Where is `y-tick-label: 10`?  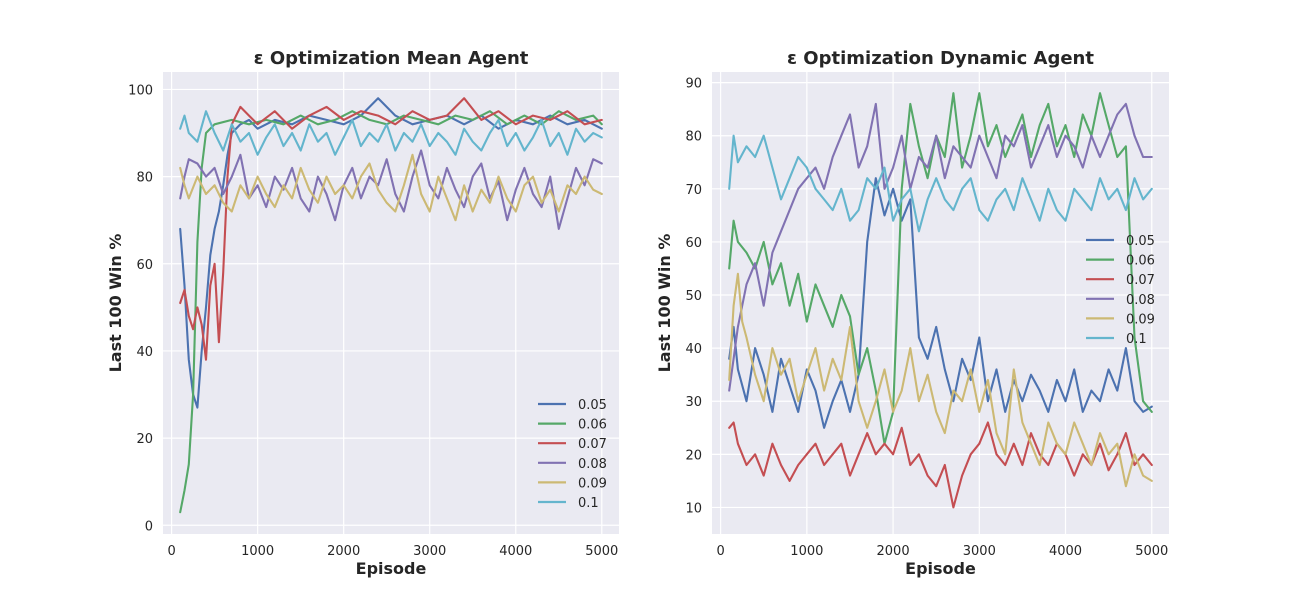 y-tick-label: 10 is located at coordinates (693, 508).